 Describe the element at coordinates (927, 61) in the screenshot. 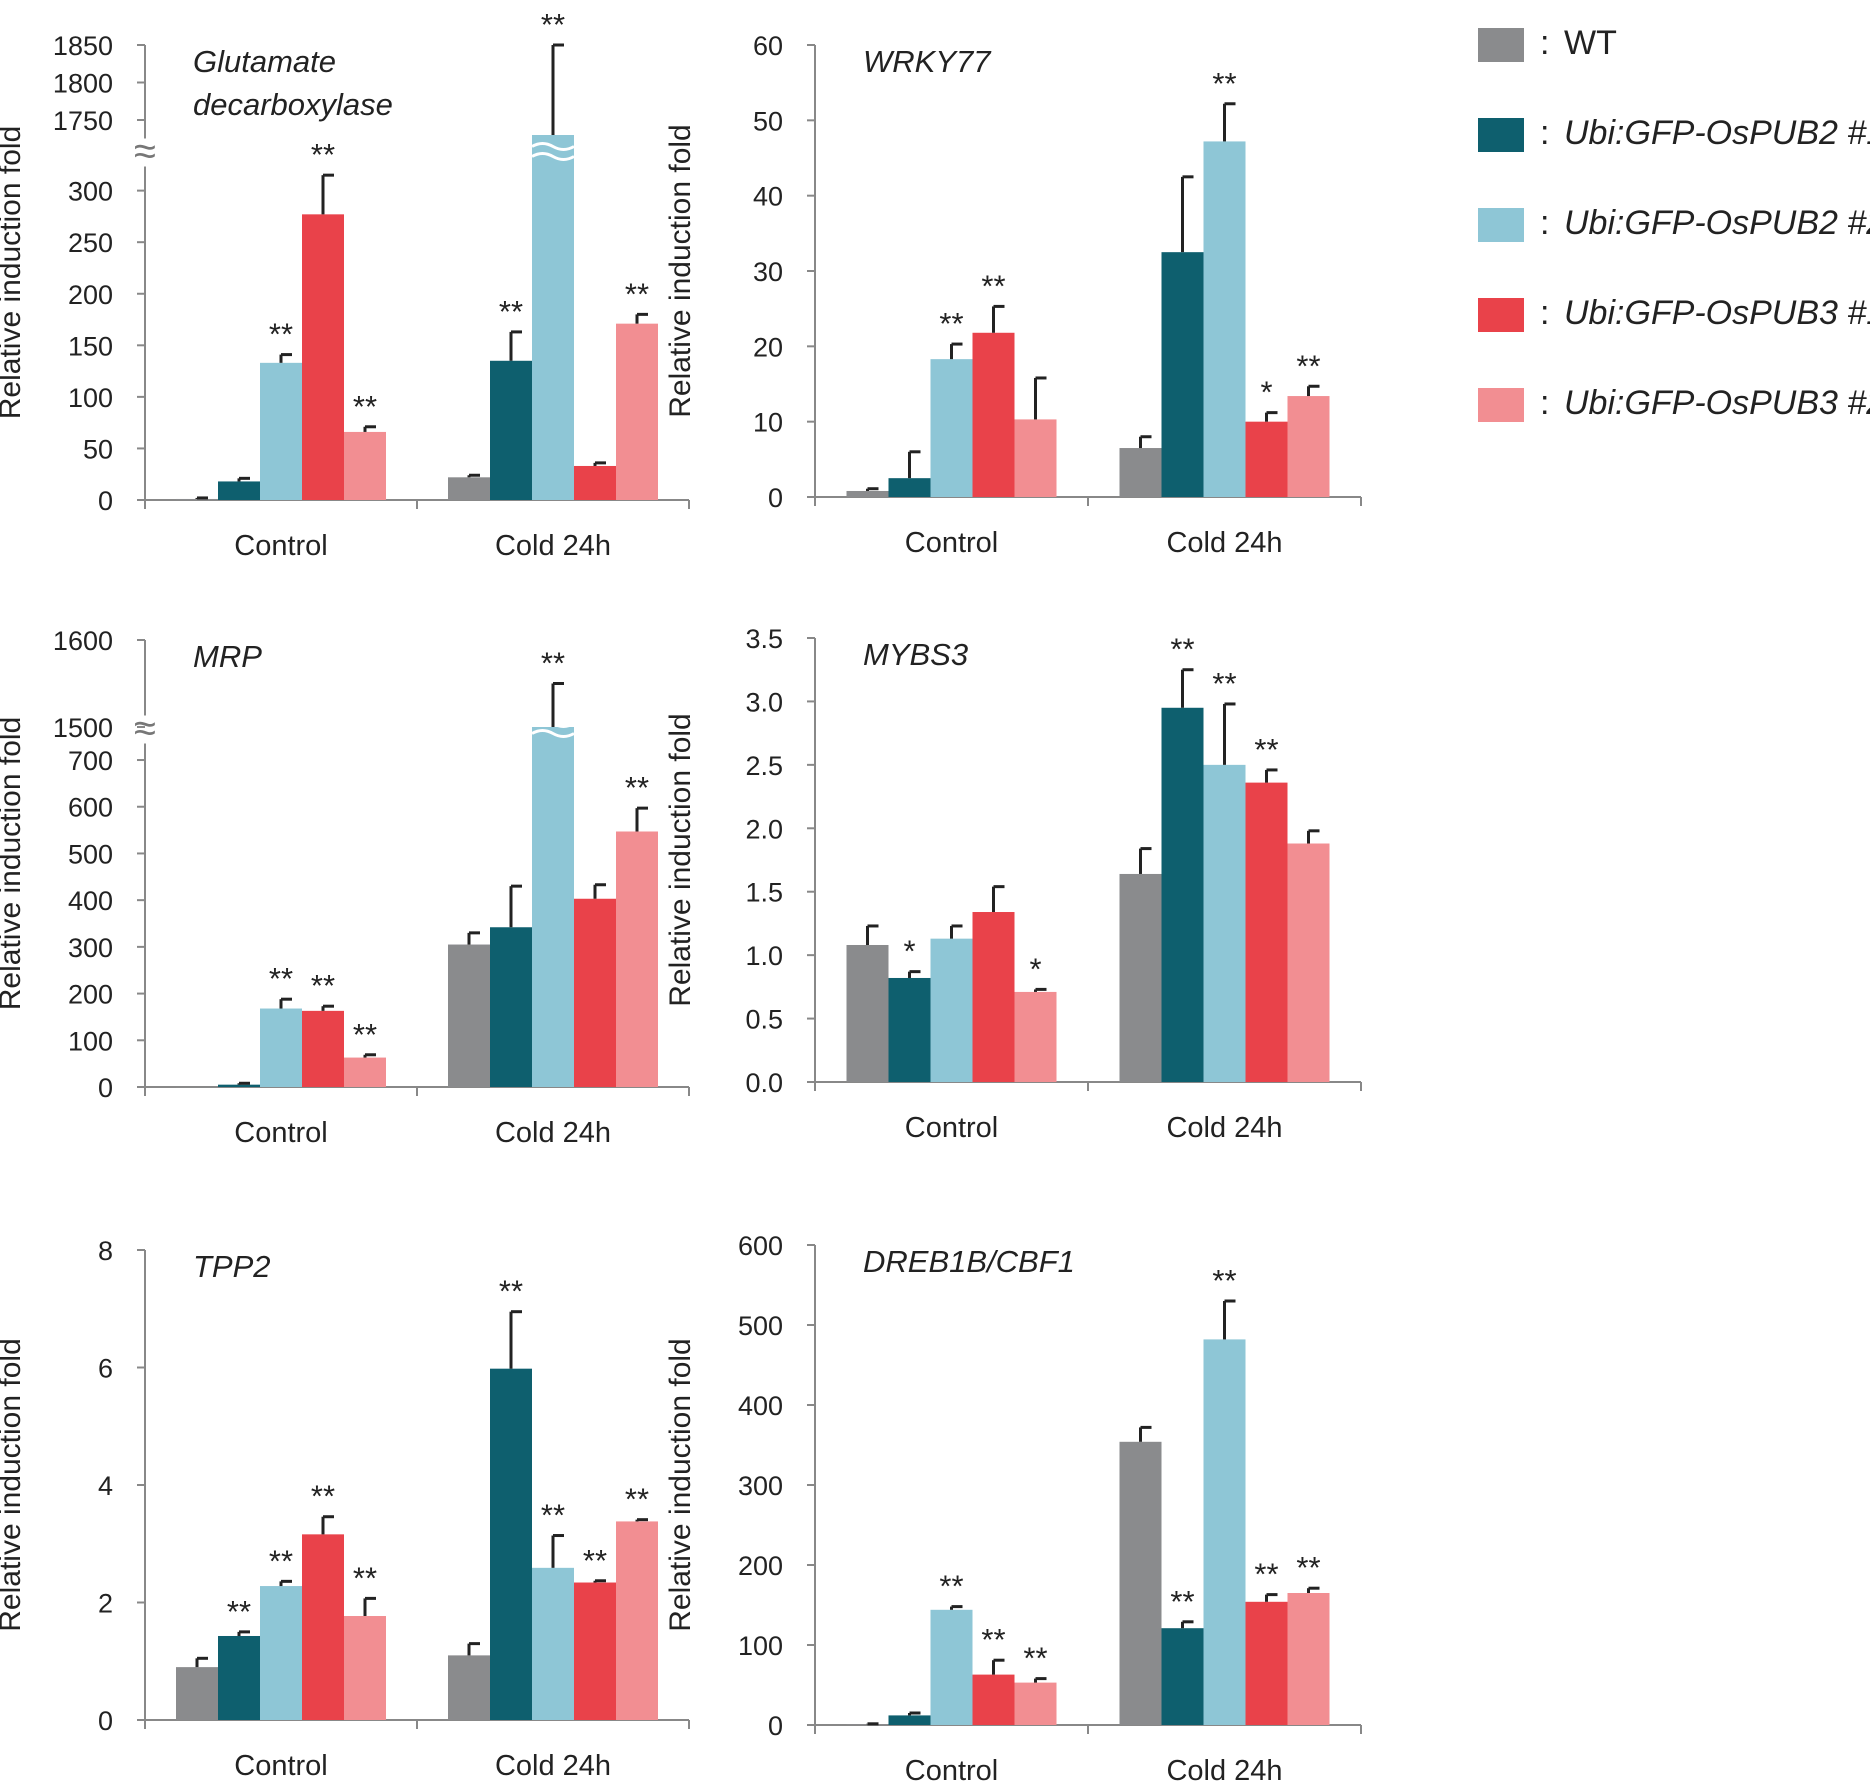

I see `chart-title: WRKY77` at that location.